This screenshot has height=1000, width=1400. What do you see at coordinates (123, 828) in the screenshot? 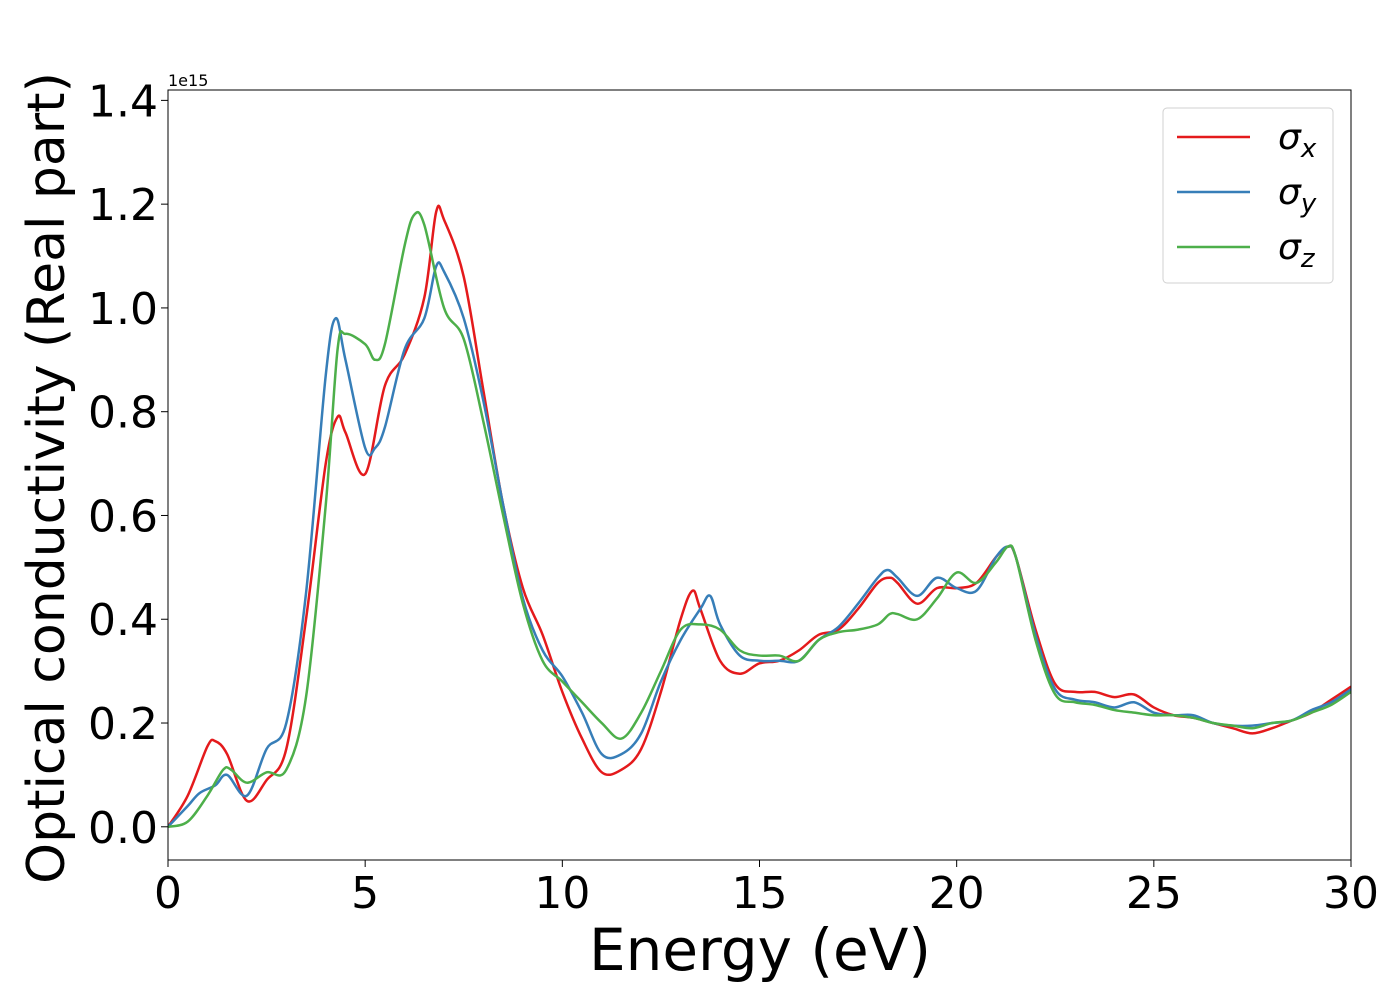
I see `y-tick-label: 0.0` at bounding box center [123, 828].